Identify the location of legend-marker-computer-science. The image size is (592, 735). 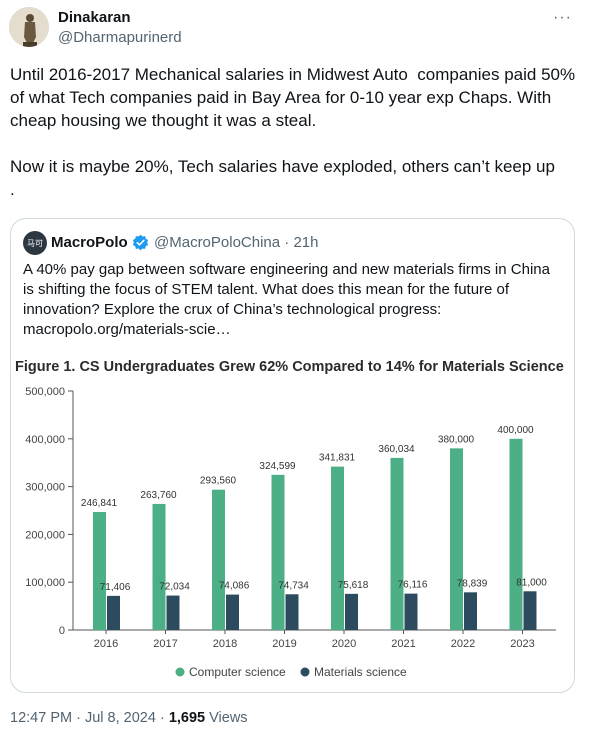
(180, 672).